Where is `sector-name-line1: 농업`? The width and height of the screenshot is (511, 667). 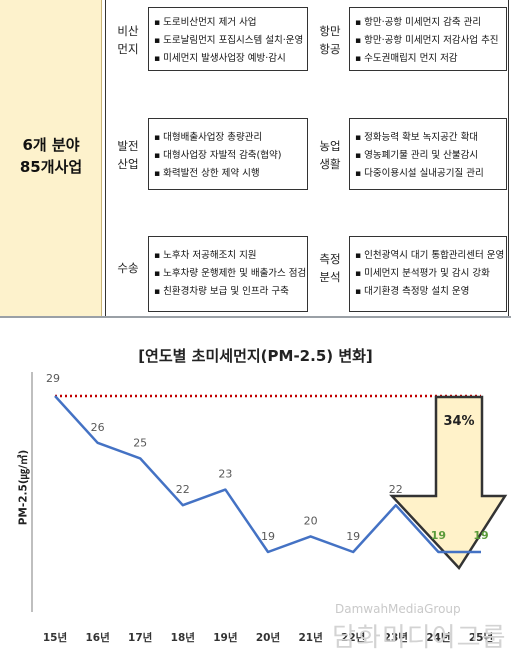 sector-name-line1: 농업 is located at coordinates (330, 146).